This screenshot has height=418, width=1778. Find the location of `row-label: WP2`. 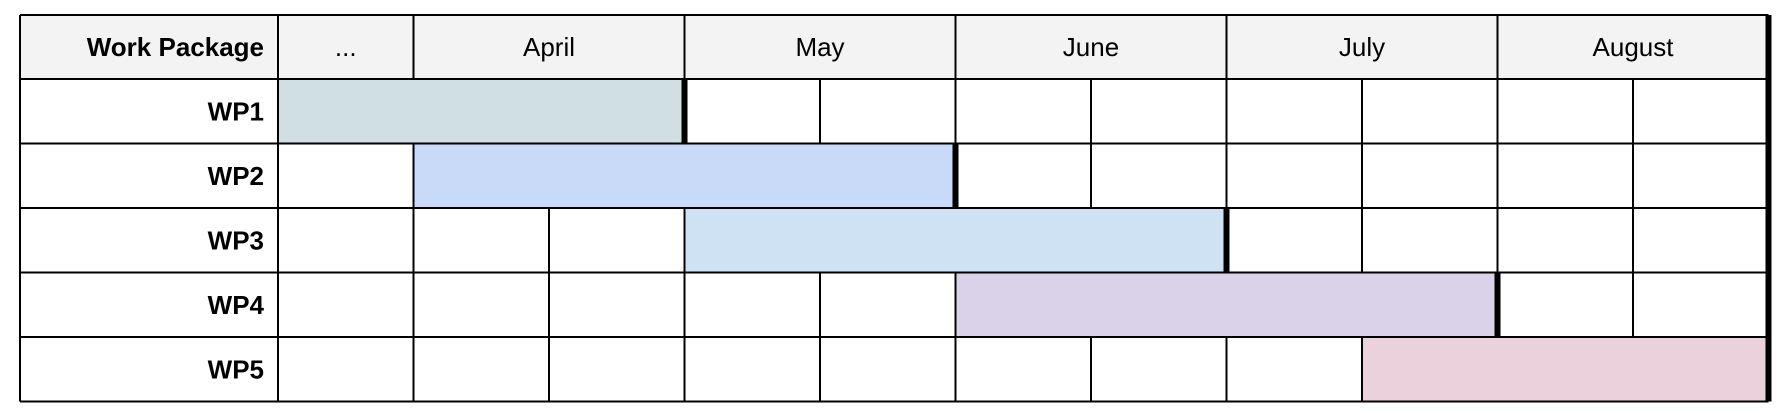

row-label: WP2 is located at coordinates (236, 176).